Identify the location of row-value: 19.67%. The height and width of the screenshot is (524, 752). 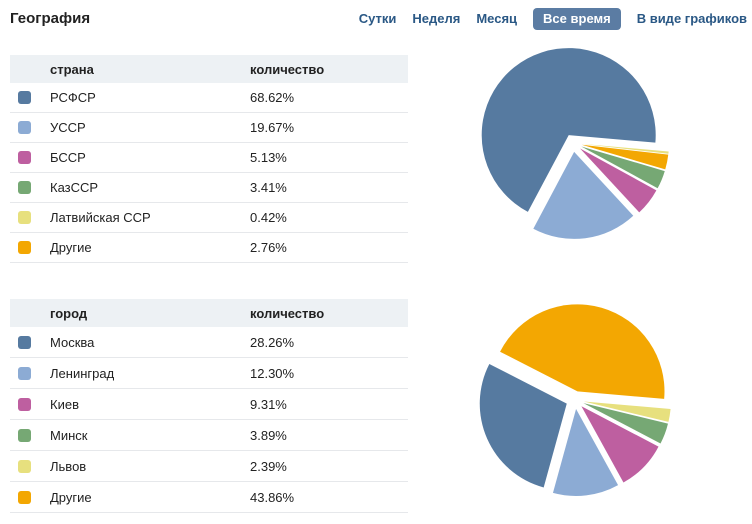
(272, 127).